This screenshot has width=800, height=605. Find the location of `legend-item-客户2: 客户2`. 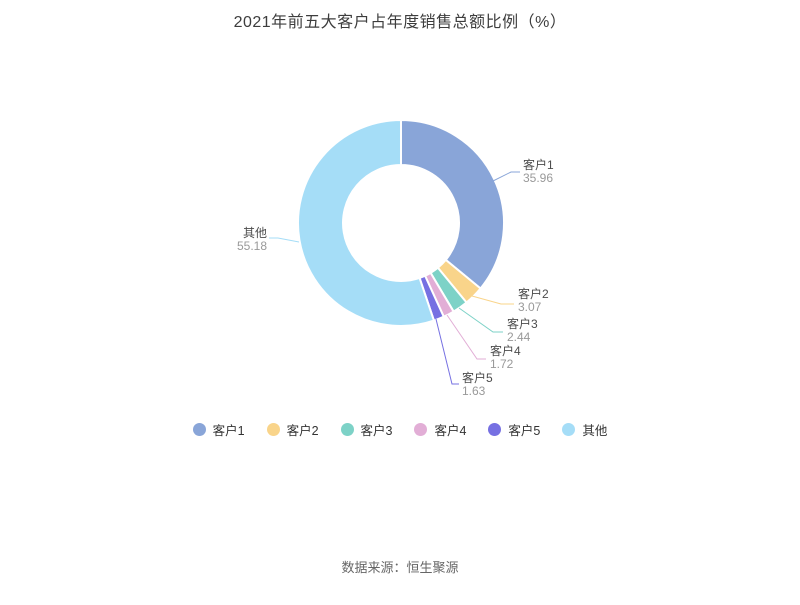

legend-item-客户2: 客户2 is located at coordinates (292, 429).